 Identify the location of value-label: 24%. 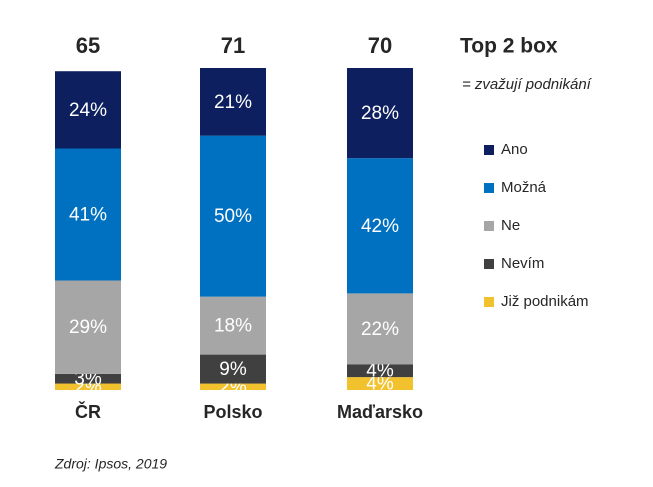
(88, 110).